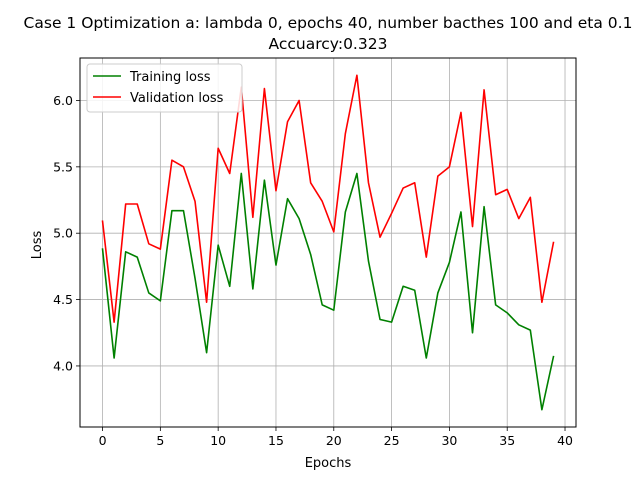 The width and height of the screenshot is (640, 480). Describe the element at coordinates (334, 440) in the screenshot. I see `x-tick-label: 20` at that location.